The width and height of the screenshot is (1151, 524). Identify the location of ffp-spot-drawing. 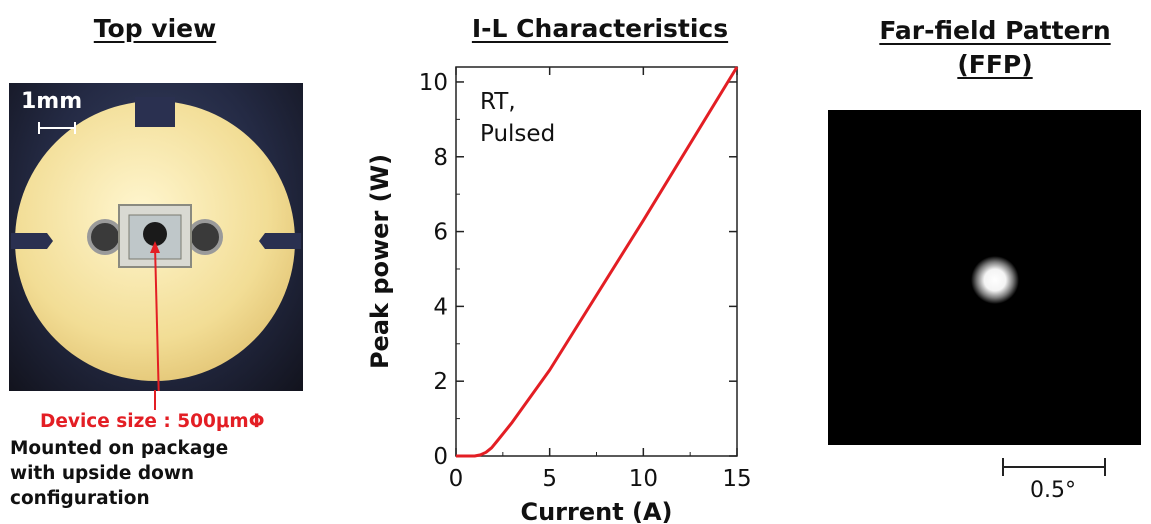
(995, 280).